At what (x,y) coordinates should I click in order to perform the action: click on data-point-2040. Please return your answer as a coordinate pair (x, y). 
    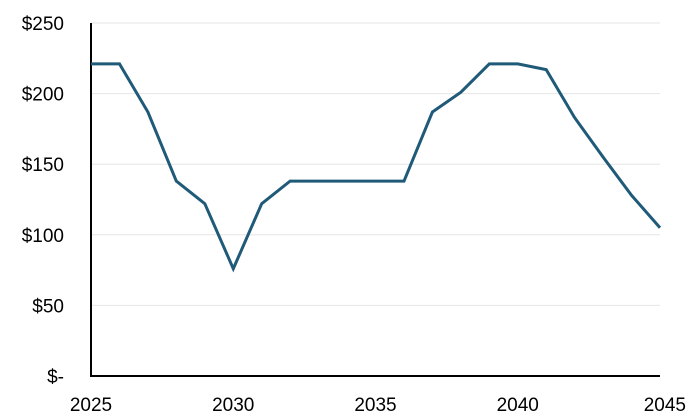
    Looking at the image, I should click on (518, 64).